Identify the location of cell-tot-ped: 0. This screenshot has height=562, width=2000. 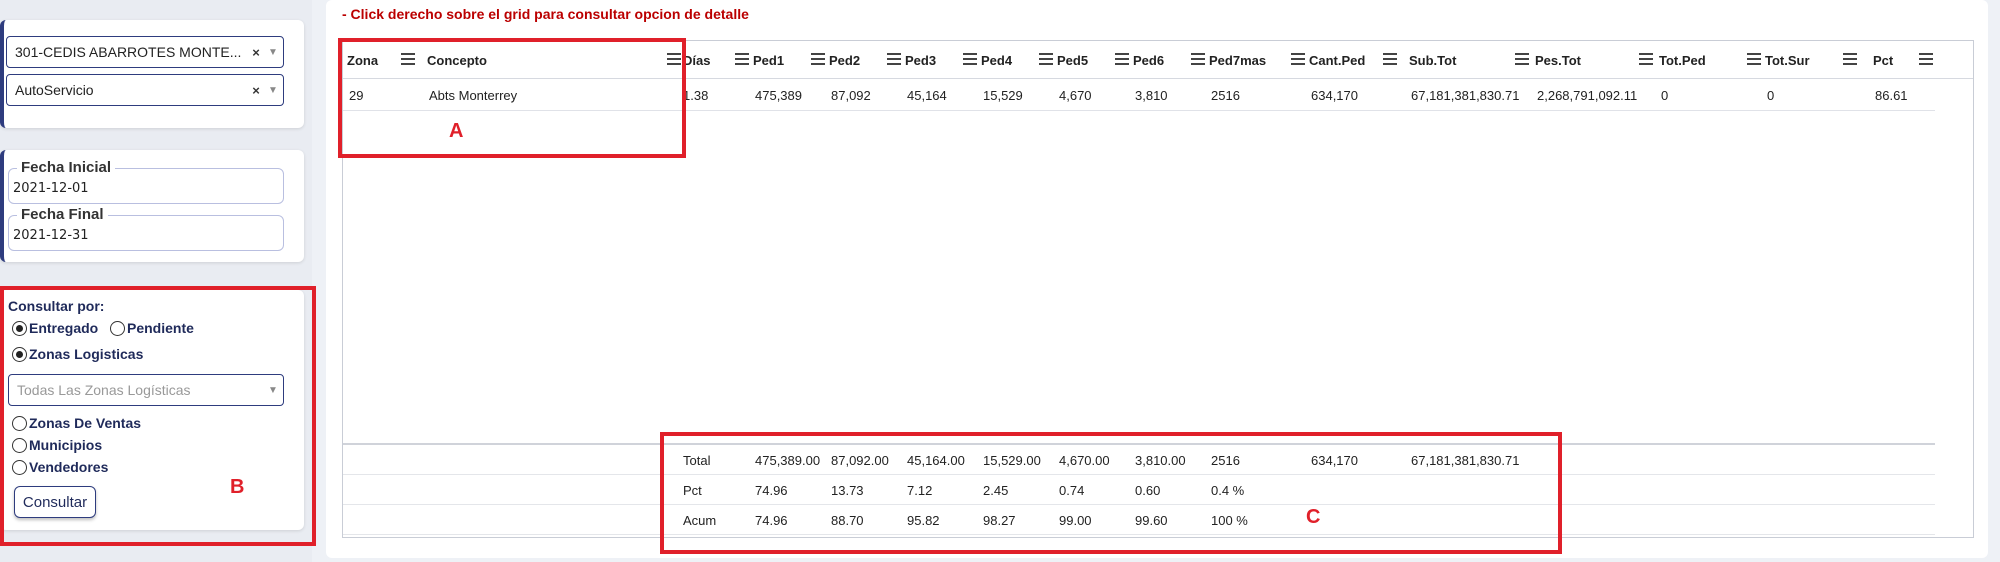
(1665, 95).